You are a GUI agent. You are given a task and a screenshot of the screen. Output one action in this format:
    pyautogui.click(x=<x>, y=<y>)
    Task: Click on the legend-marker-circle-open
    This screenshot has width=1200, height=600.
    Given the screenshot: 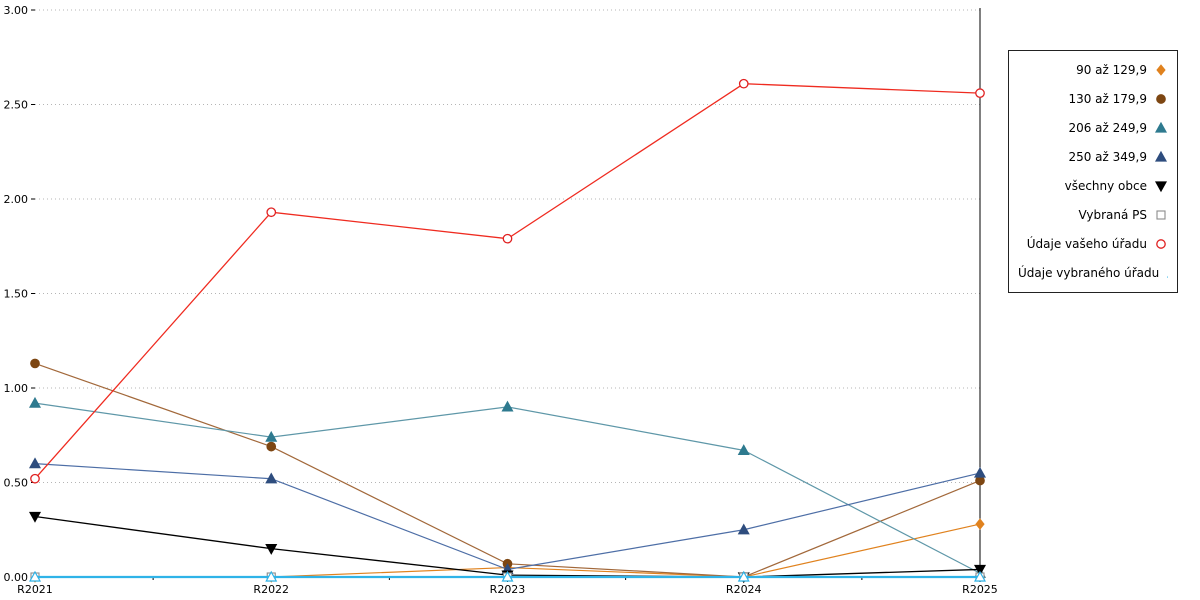 What is the action you would take?
    pyautogui.click(x=1161, y=244)
    